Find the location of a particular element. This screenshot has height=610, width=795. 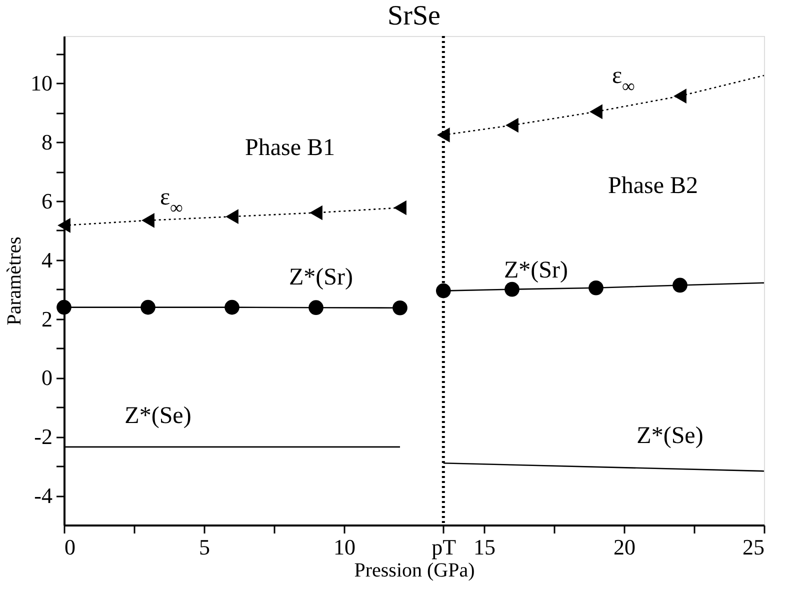

x-tick-label: 10 is located at coordinates (345, 547).